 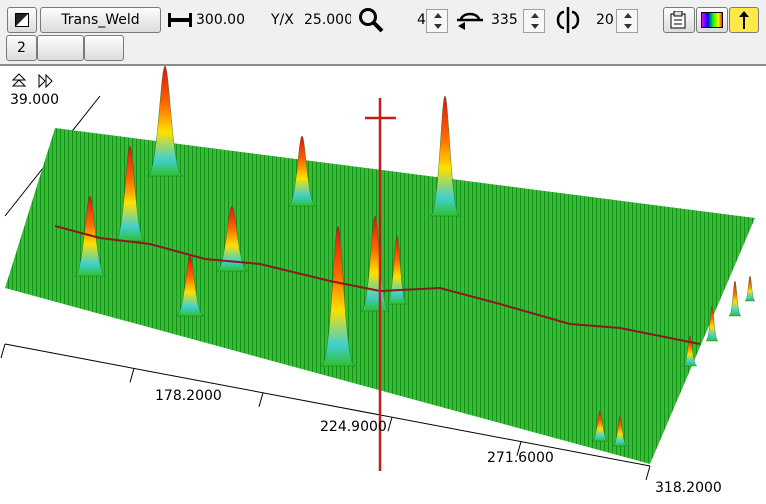 I want to click on axis-label: 224.9000, so click(x=353, y=427).